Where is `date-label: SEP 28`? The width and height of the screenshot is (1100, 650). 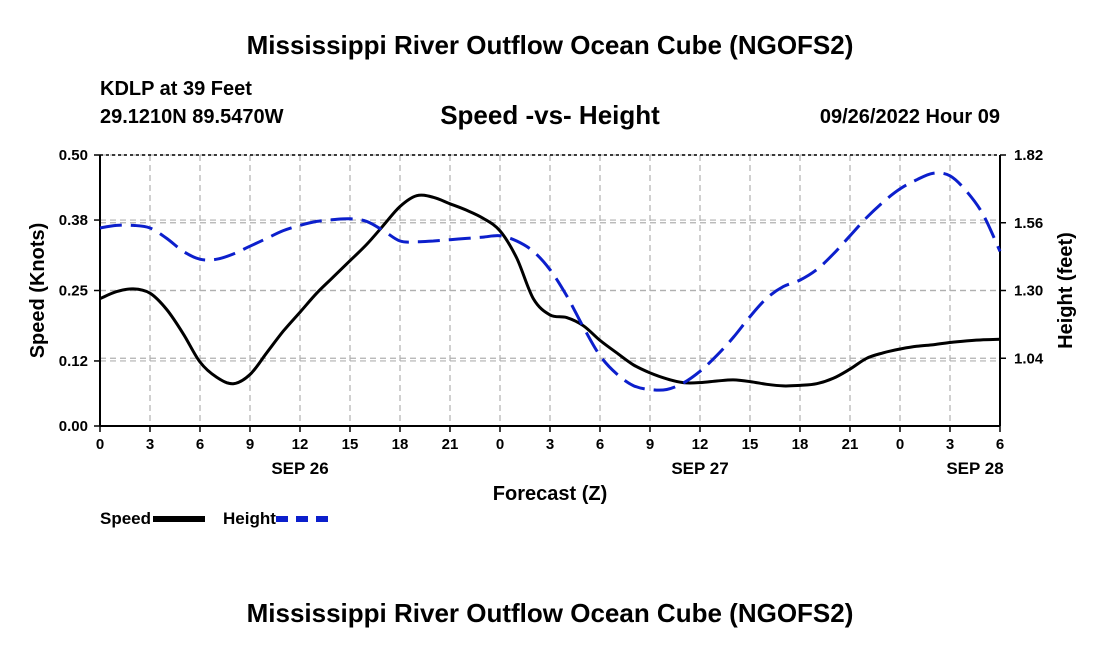 date-label: SEP 28 is located at coordinates (974, 468).